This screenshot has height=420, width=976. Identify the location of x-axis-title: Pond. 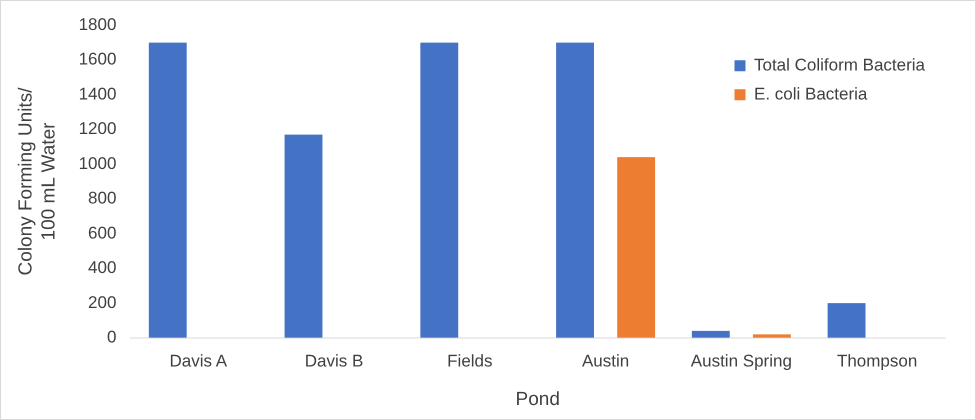
(538, 399).